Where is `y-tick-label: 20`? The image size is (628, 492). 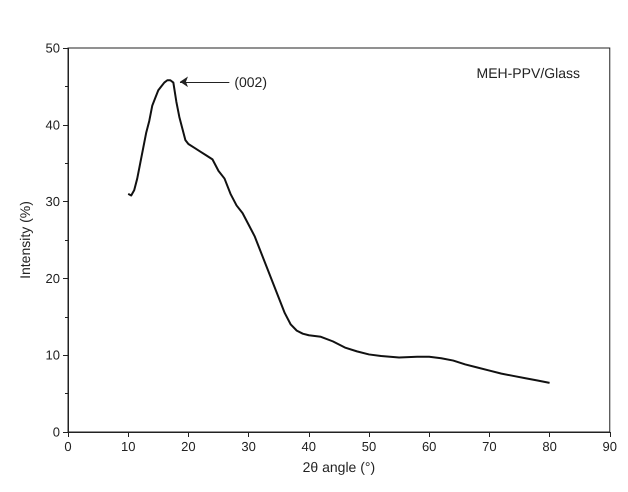 y-tick-label: 20 is located at coordinates (53, 278).